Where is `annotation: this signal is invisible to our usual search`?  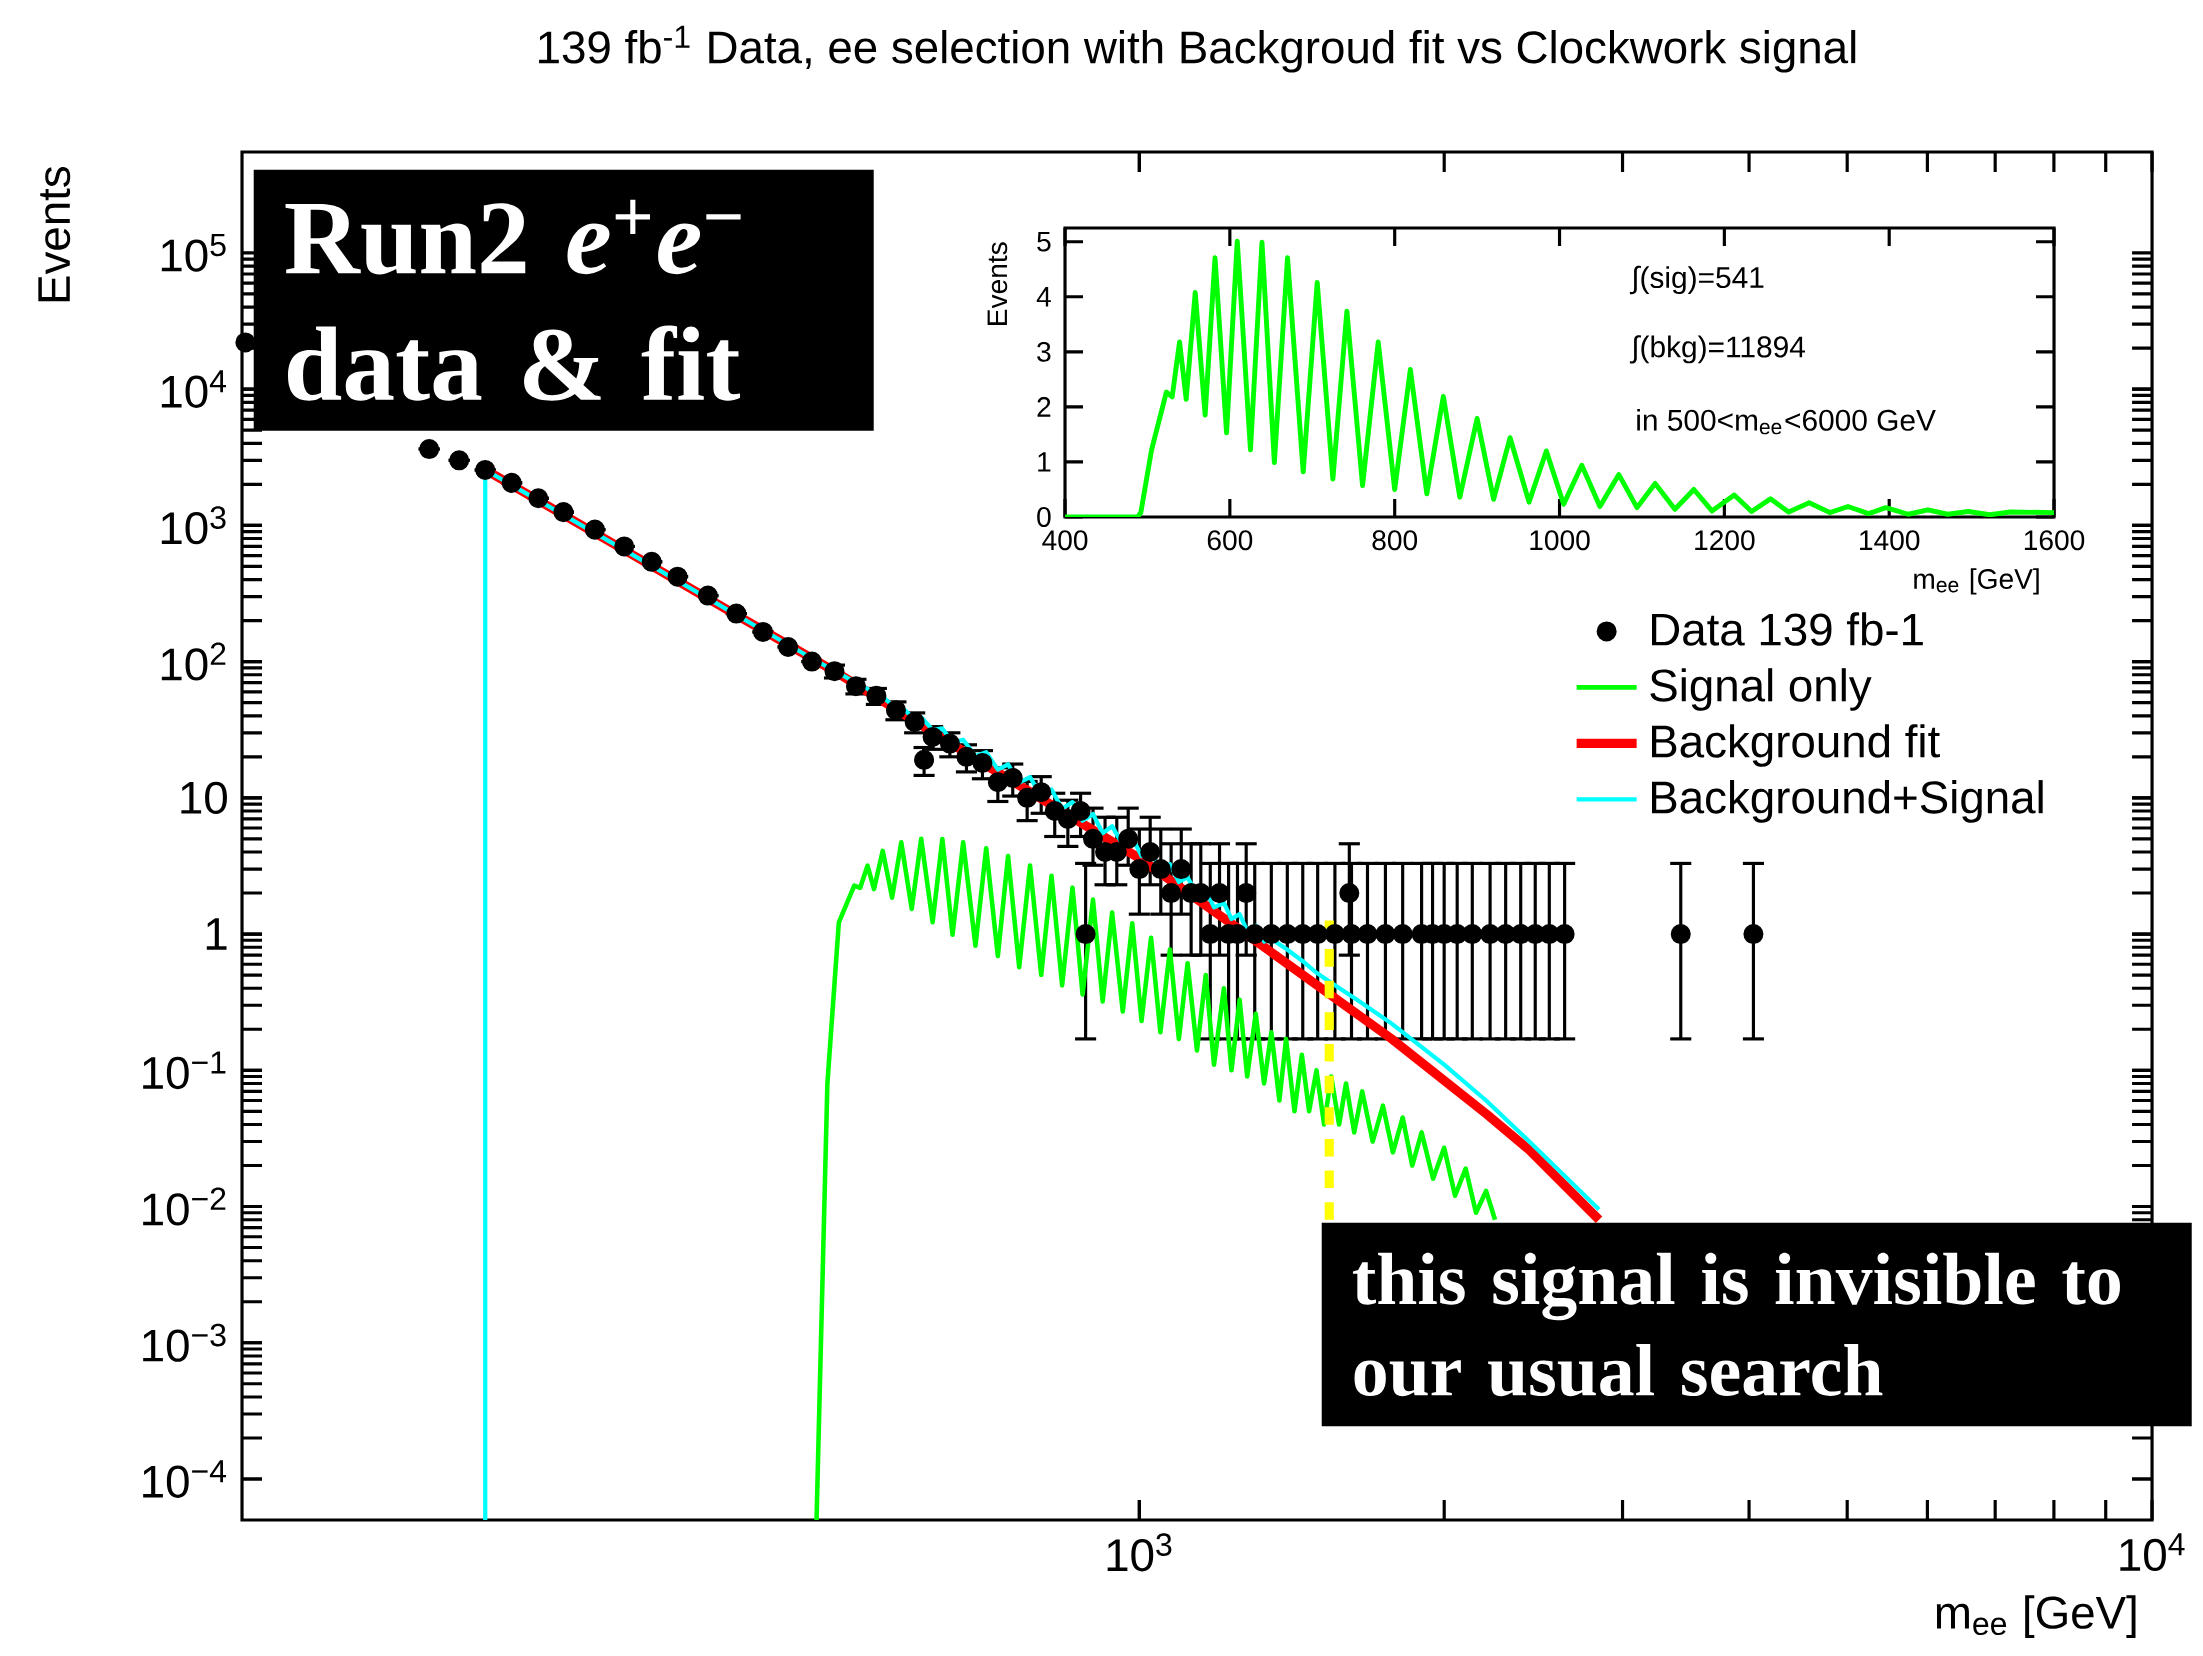
annotation: this signal is invisible to our usual search is located at coordinates (1736, 1324).